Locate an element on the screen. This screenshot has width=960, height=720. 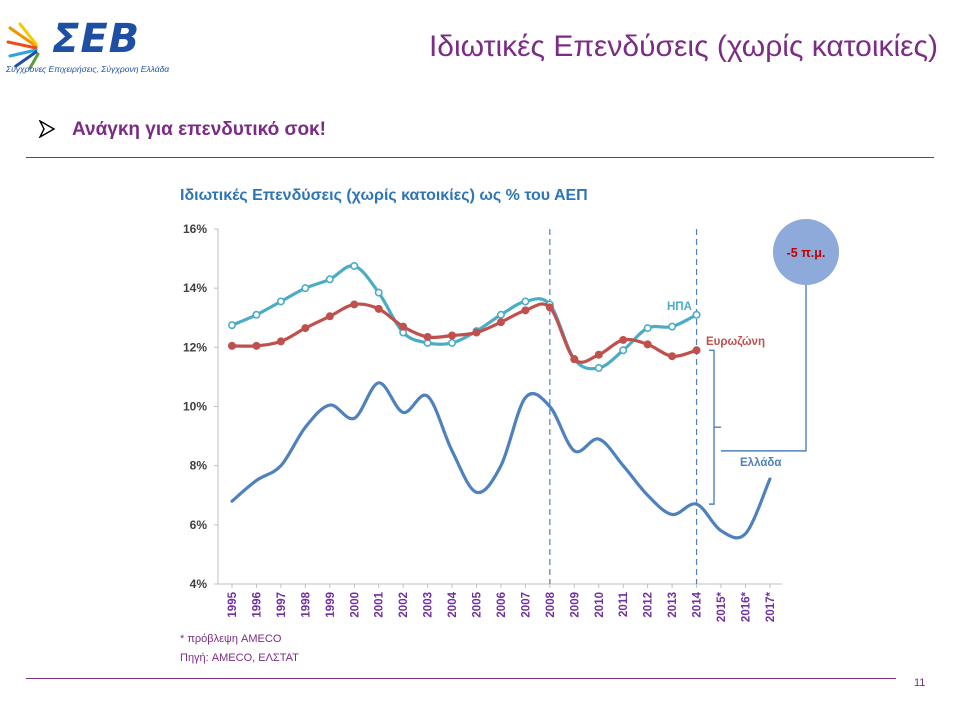
x-tick-label: 2010 is located at coordinates (600, 605).